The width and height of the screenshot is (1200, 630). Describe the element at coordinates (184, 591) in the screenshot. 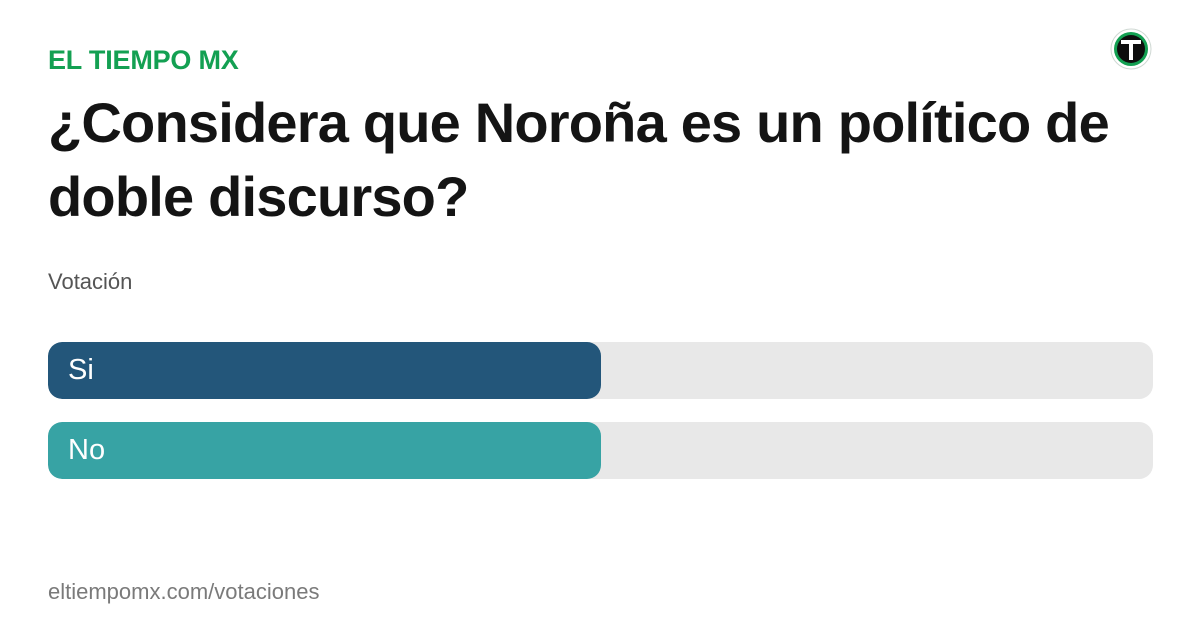

I see `footer-url: eltiempomx.com/votaciones` at that location.